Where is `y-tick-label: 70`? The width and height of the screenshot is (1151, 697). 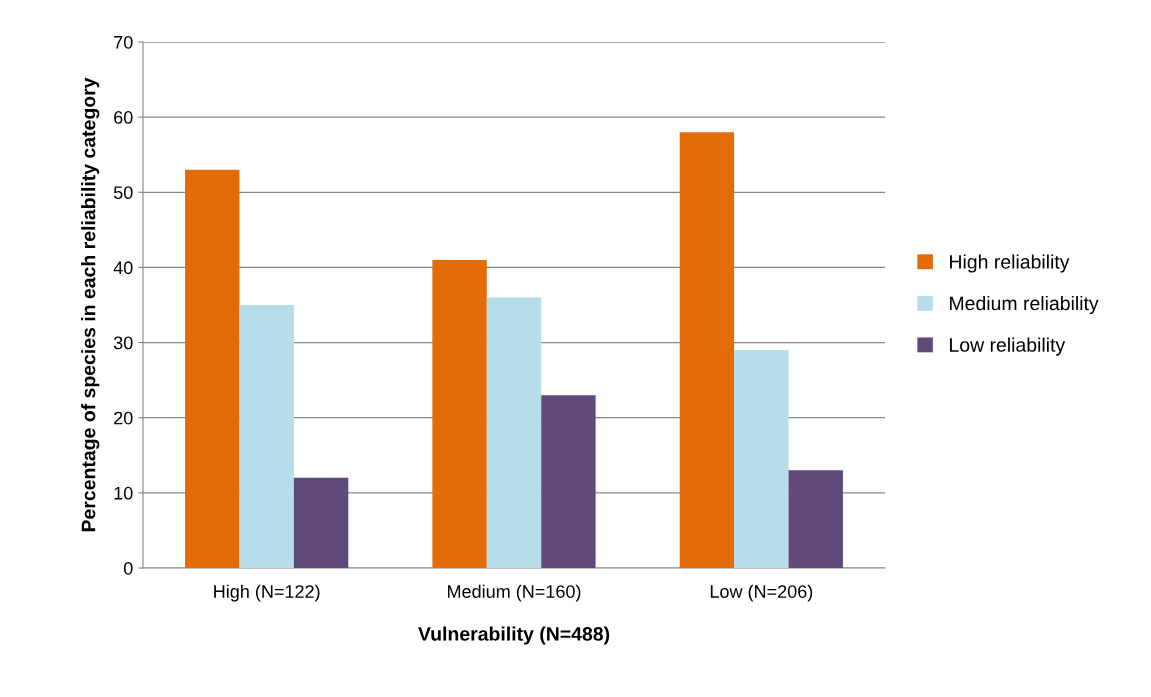 y-tick-label: 70 is located at coordinates (123, 42).